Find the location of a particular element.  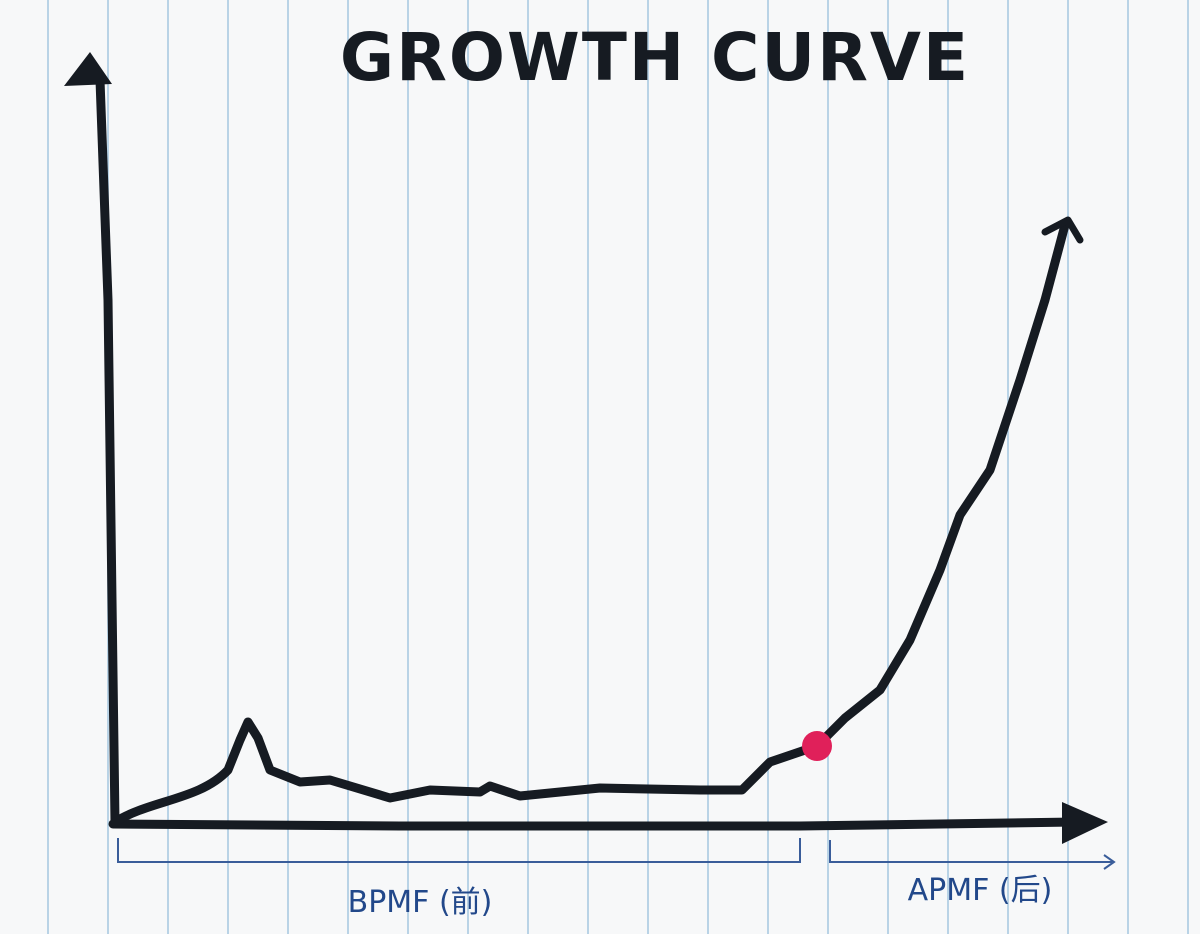

x-axis is located at coordinates (594, 824).